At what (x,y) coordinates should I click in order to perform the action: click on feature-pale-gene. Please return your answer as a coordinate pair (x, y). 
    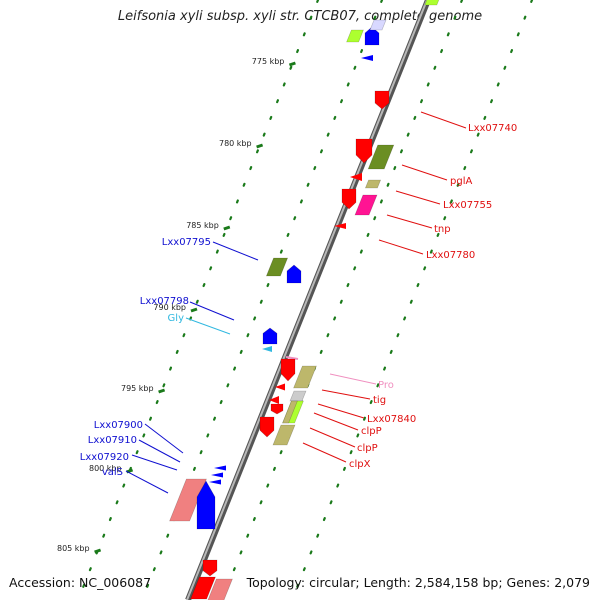
    Looking at the image, I should click on (378, 25).